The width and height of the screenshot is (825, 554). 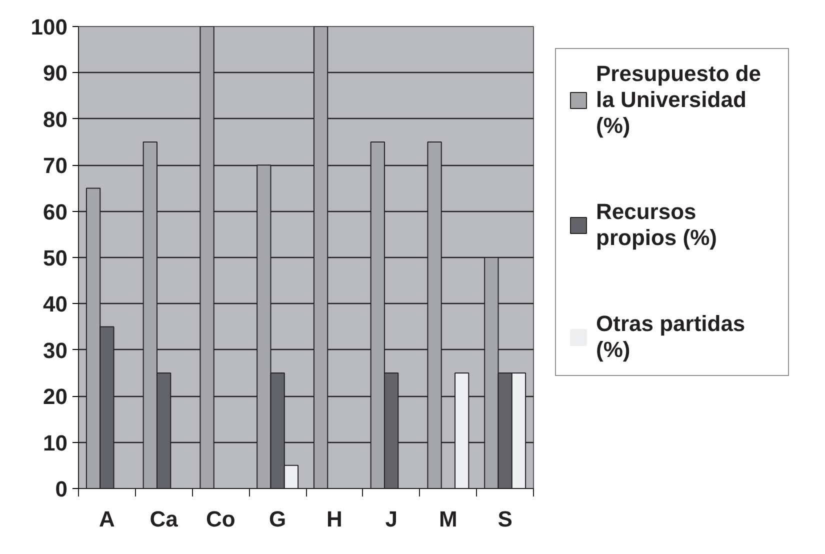 What do you see at coordinates (55, 350) in the screenshot?
I see `y-tick-label: 30` at bounding box center [55, 350].